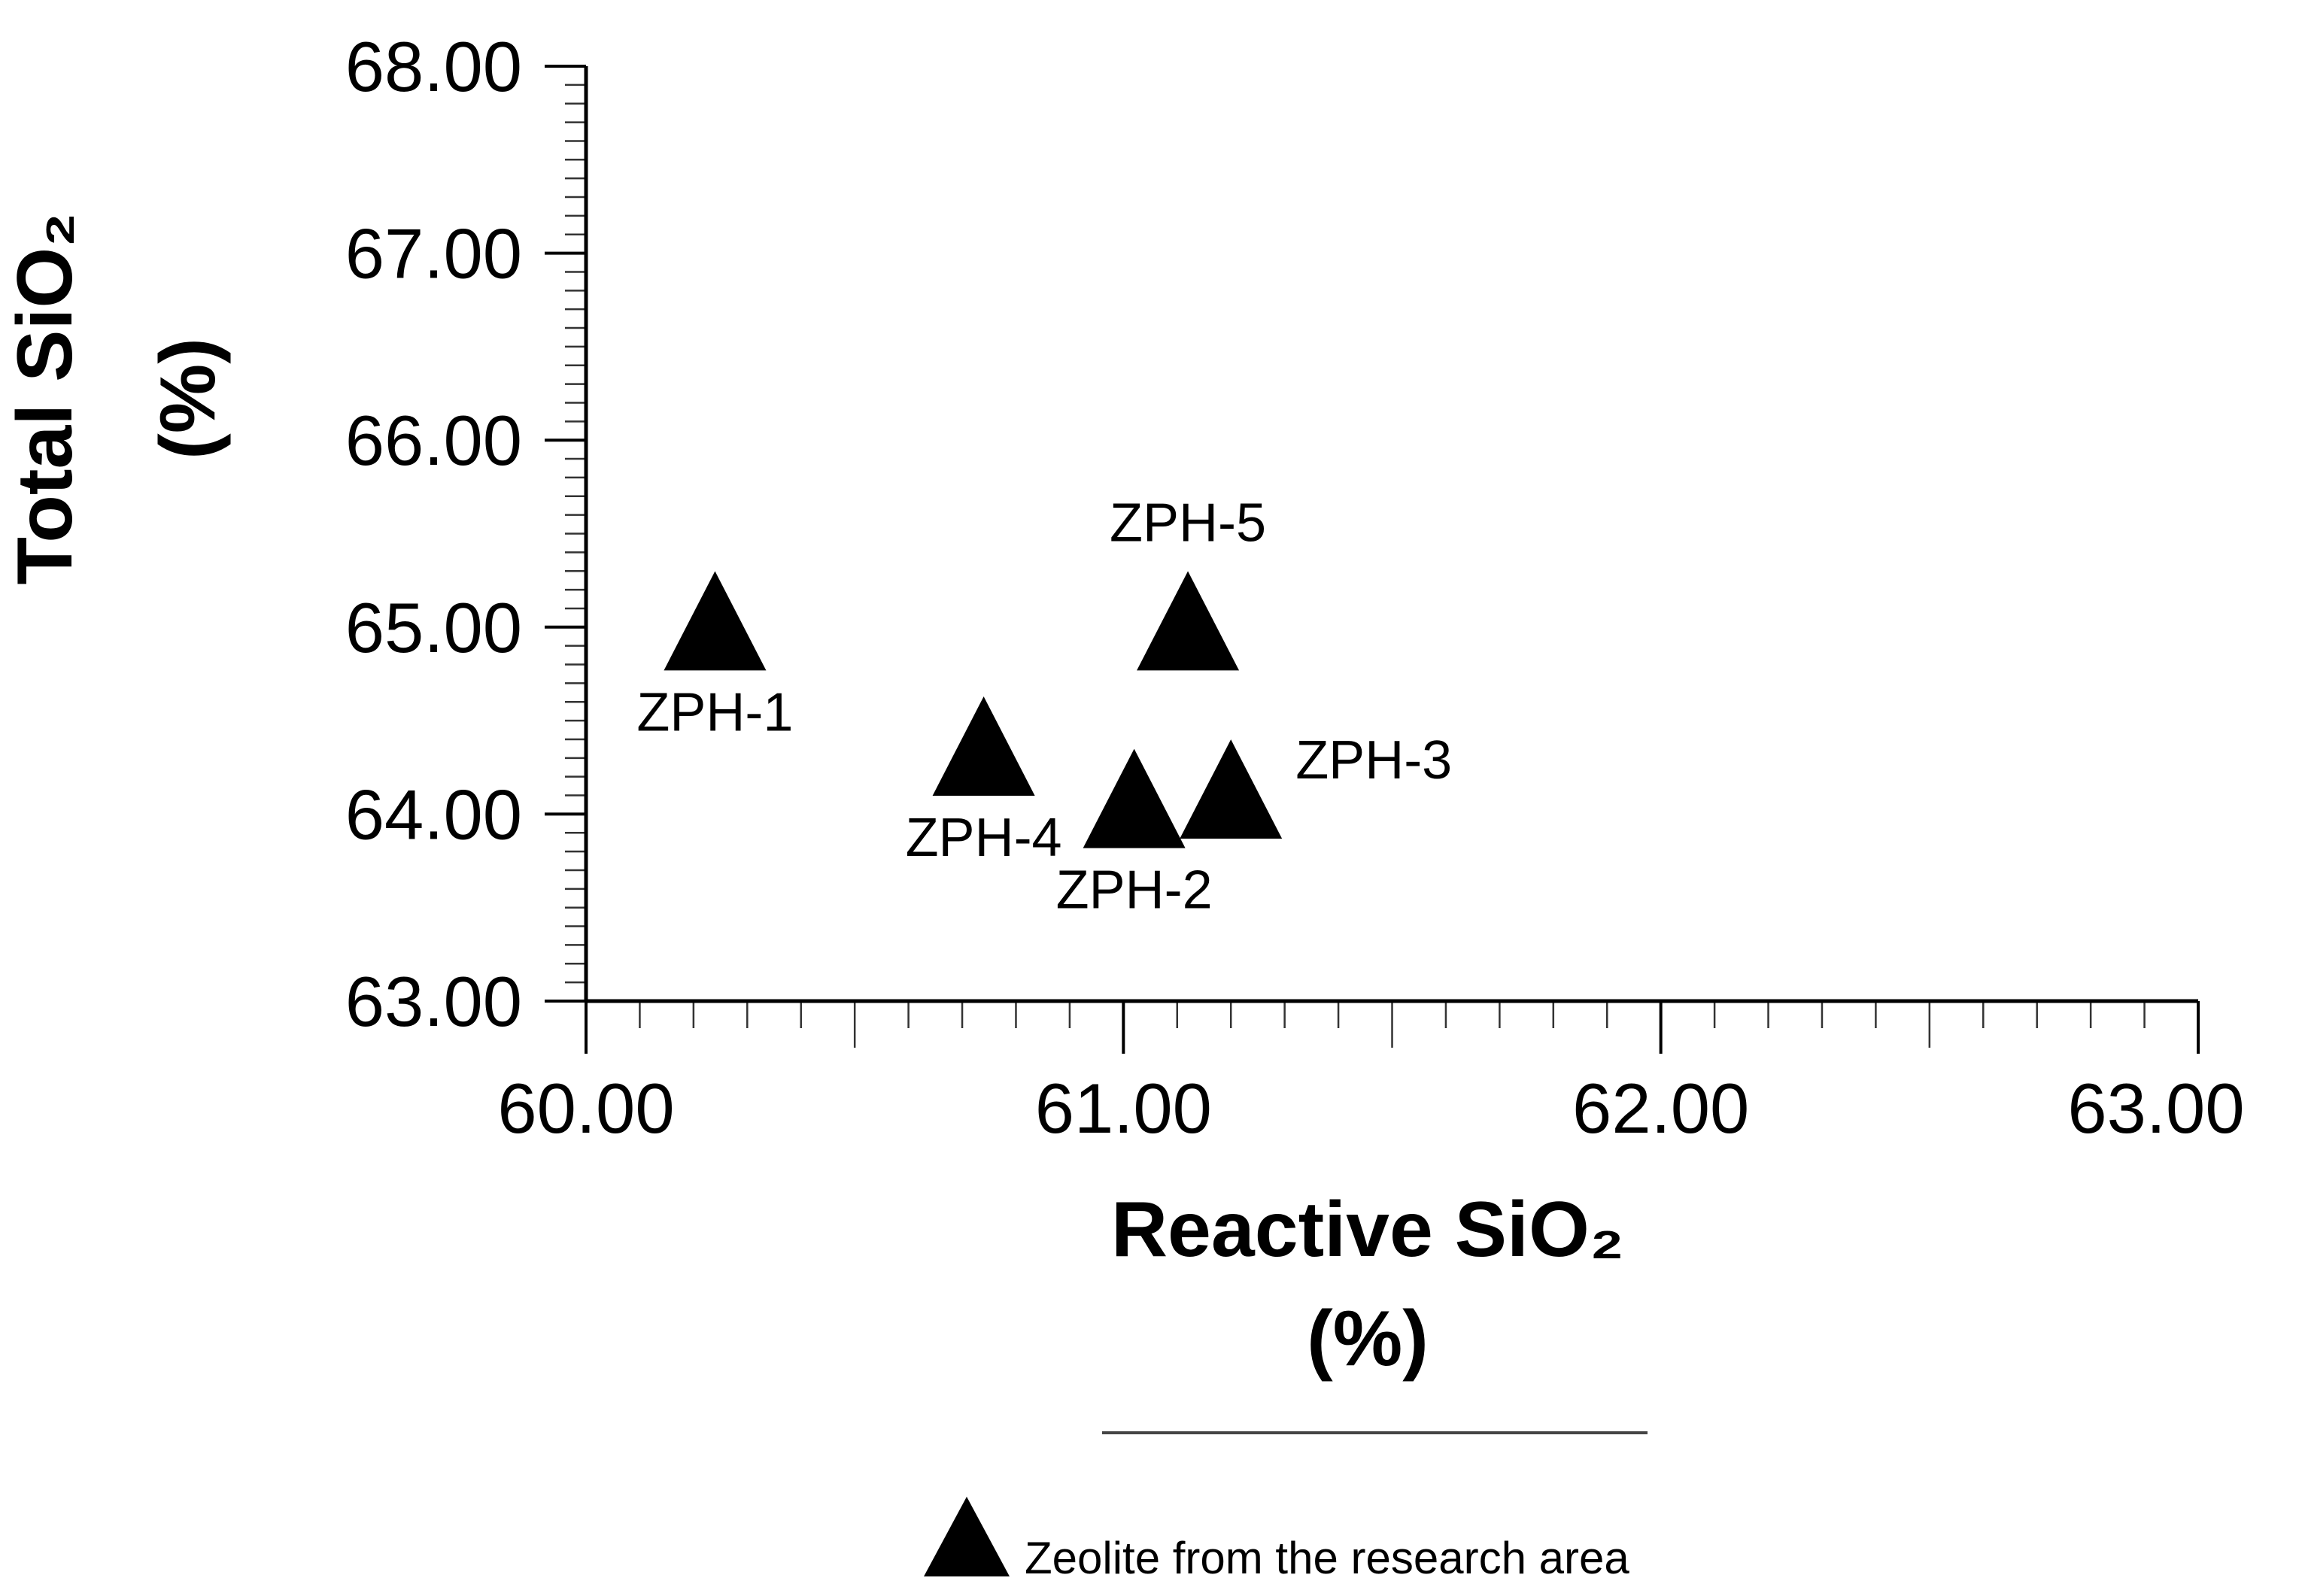  Describe the element at coordinates (1660, 1108) in the screenshot. I see `x-tick-label: 62.00` at that location.